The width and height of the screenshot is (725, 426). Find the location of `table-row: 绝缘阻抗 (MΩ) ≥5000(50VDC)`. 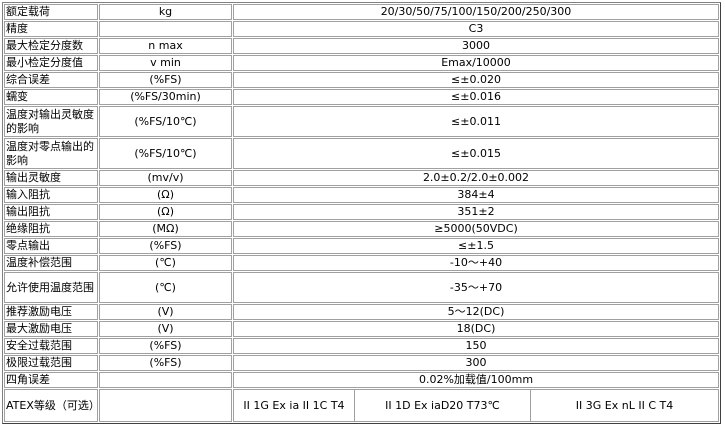

table-row: 绝缘阻抗 (MΩ) ≥5000(50VDC) is located at coordinates (361, 229).